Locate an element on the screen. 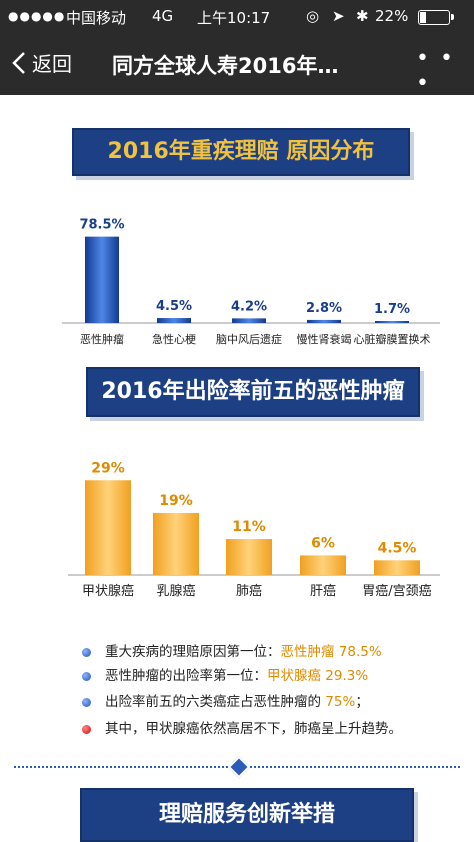  location-icon: ➤ is located at coordinates (338, 16).